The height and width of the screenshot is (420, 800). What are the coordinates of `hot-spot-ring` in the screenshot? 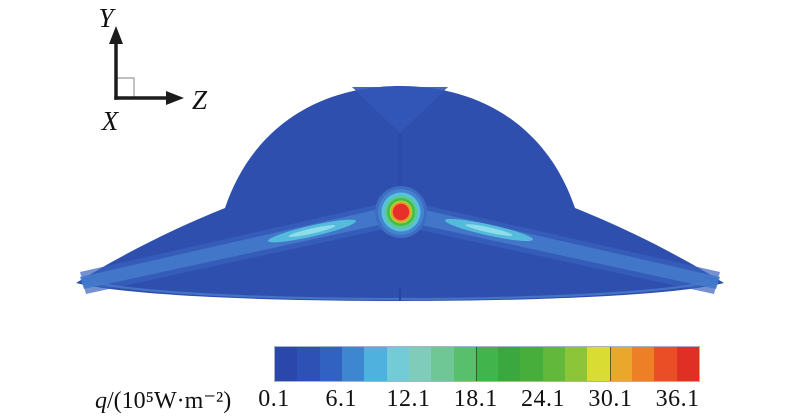 It's located at (401, 212).